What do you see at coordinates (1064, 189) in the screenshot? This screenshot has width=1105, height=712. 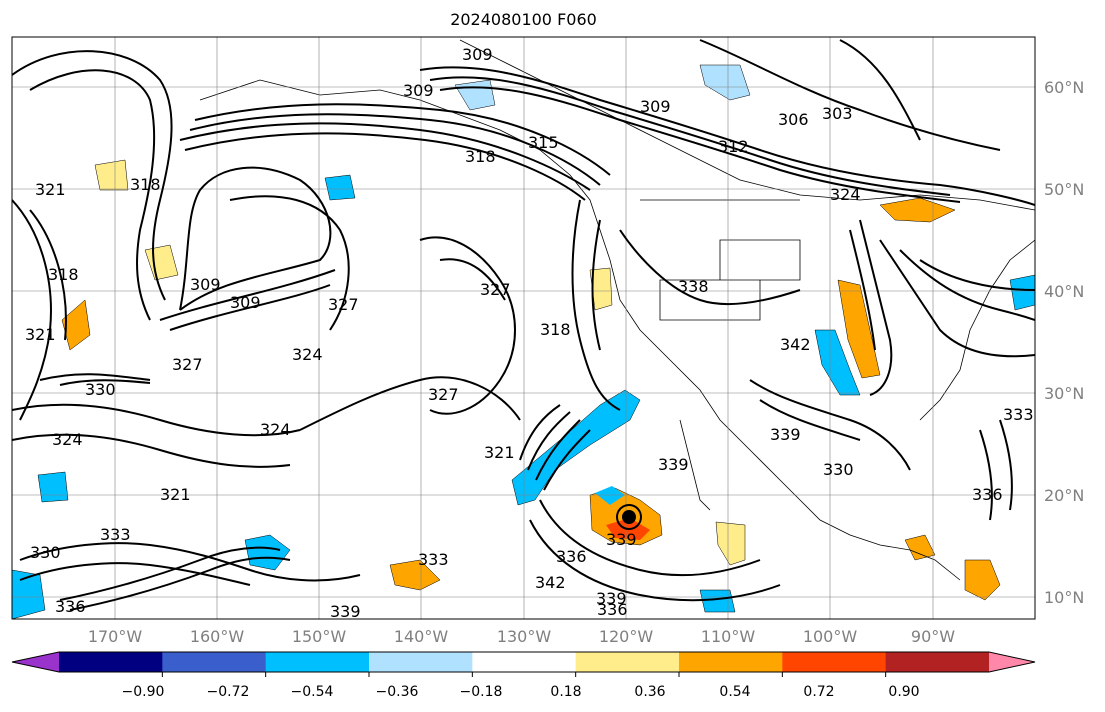 I see `lat-label: 50°N` at bounding box center [1064, 189].